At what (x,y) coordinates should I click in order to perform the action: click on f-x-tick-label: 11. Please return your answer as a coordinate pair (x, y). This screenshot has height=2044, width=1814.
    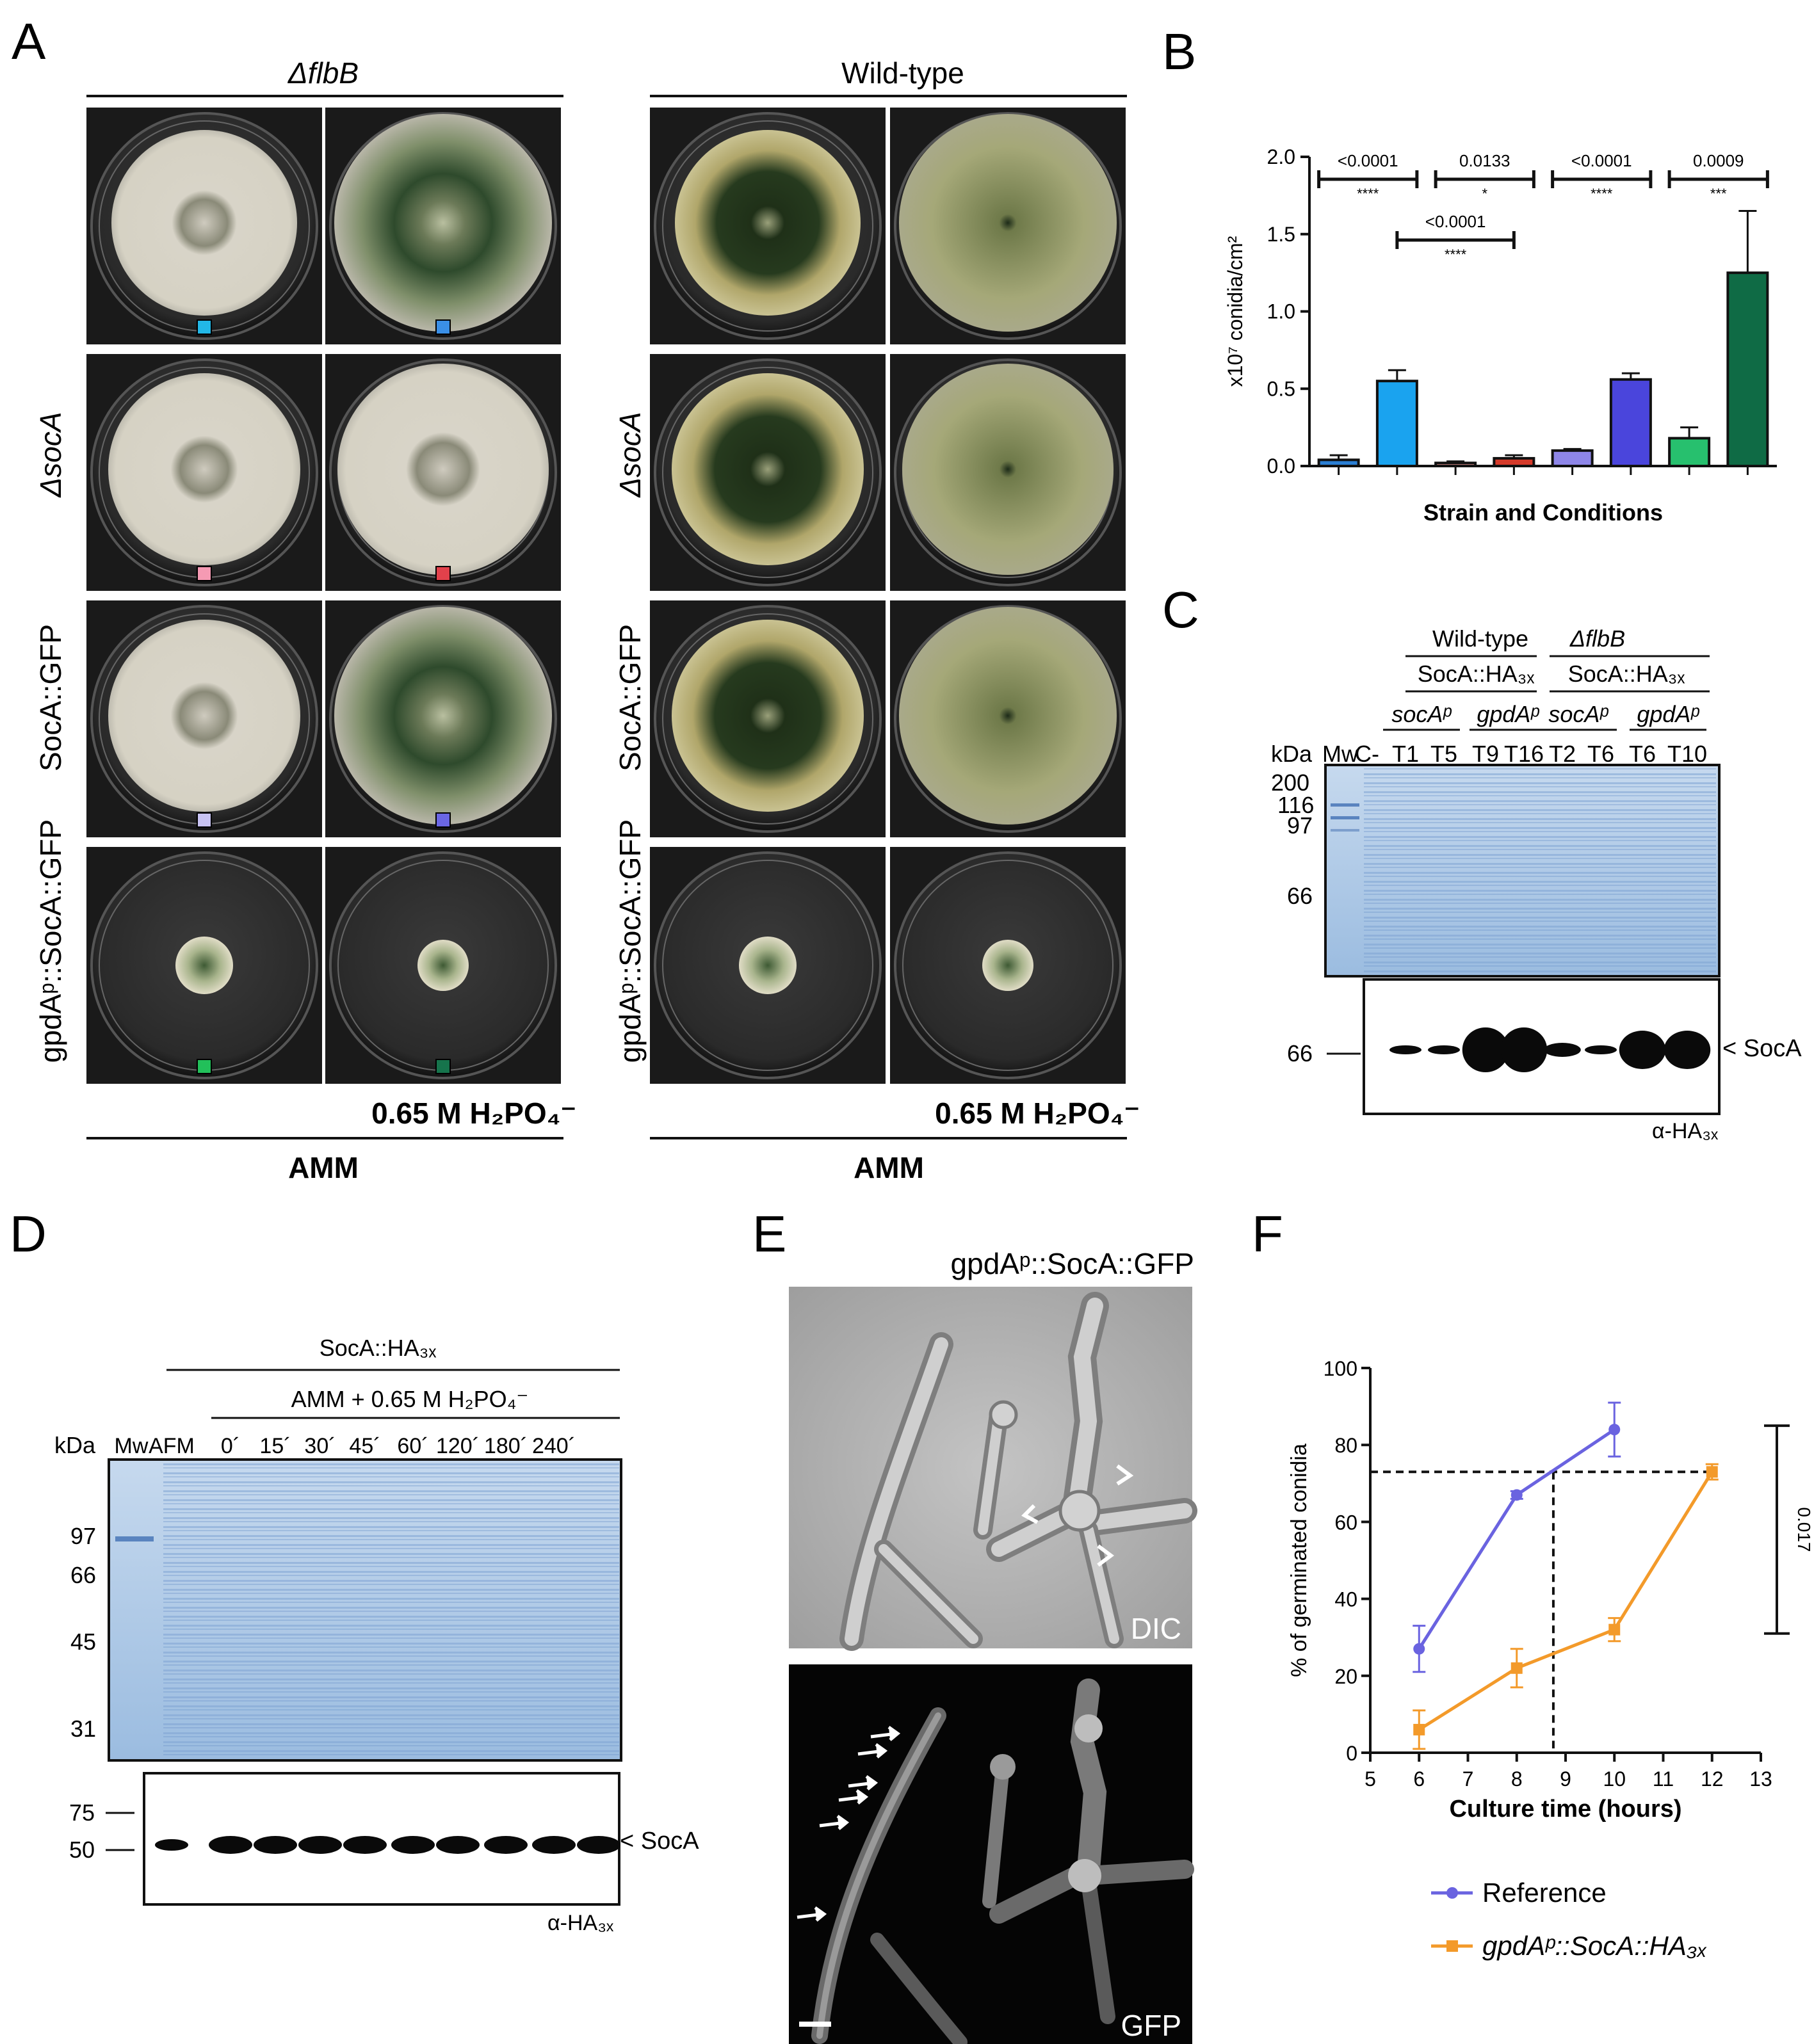
    Looking at the image, I should click on (1663, 1779).